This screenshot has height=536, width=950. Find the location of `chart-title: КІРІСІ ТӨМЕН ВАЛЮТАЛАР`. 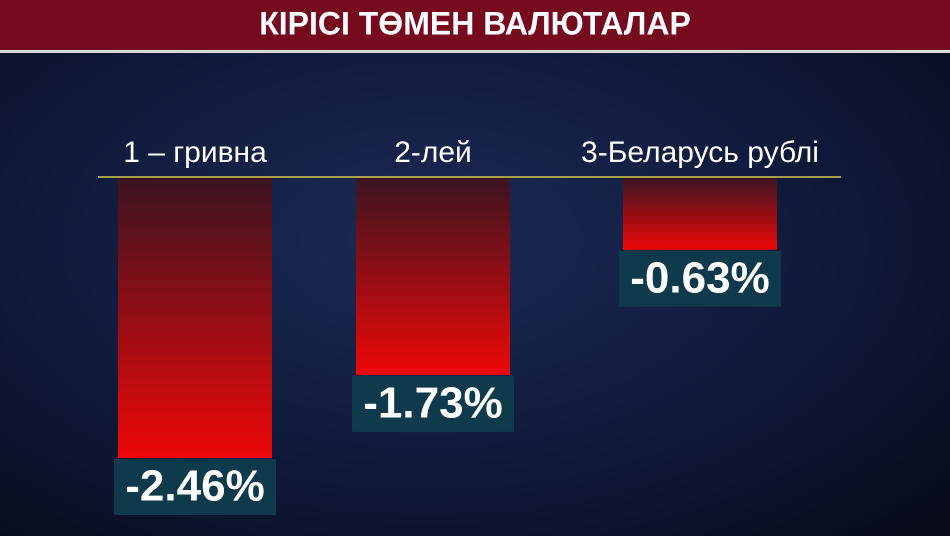

chart-title: КІРІСІ ТӨМЕН ВАЛЮТАЛАР is located at coordinates (475, 23).